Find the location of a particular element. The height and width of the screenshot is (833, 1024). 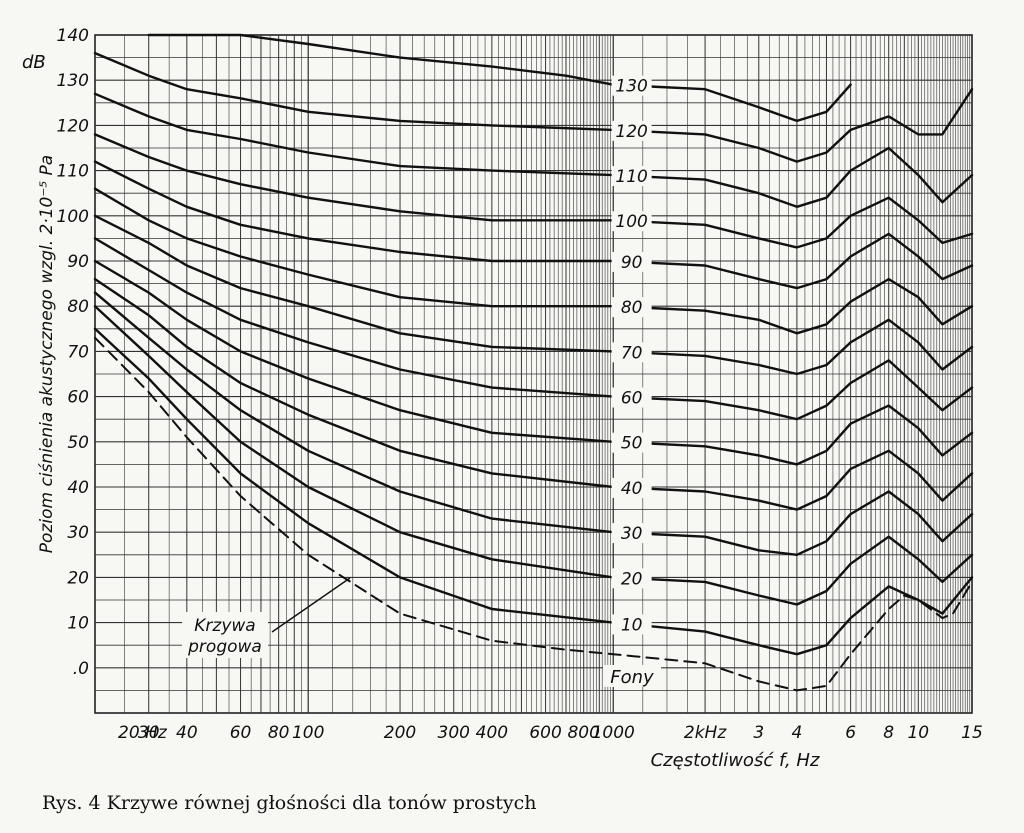

threshold-label-line2: progowa is located at coordinates (224, 647).